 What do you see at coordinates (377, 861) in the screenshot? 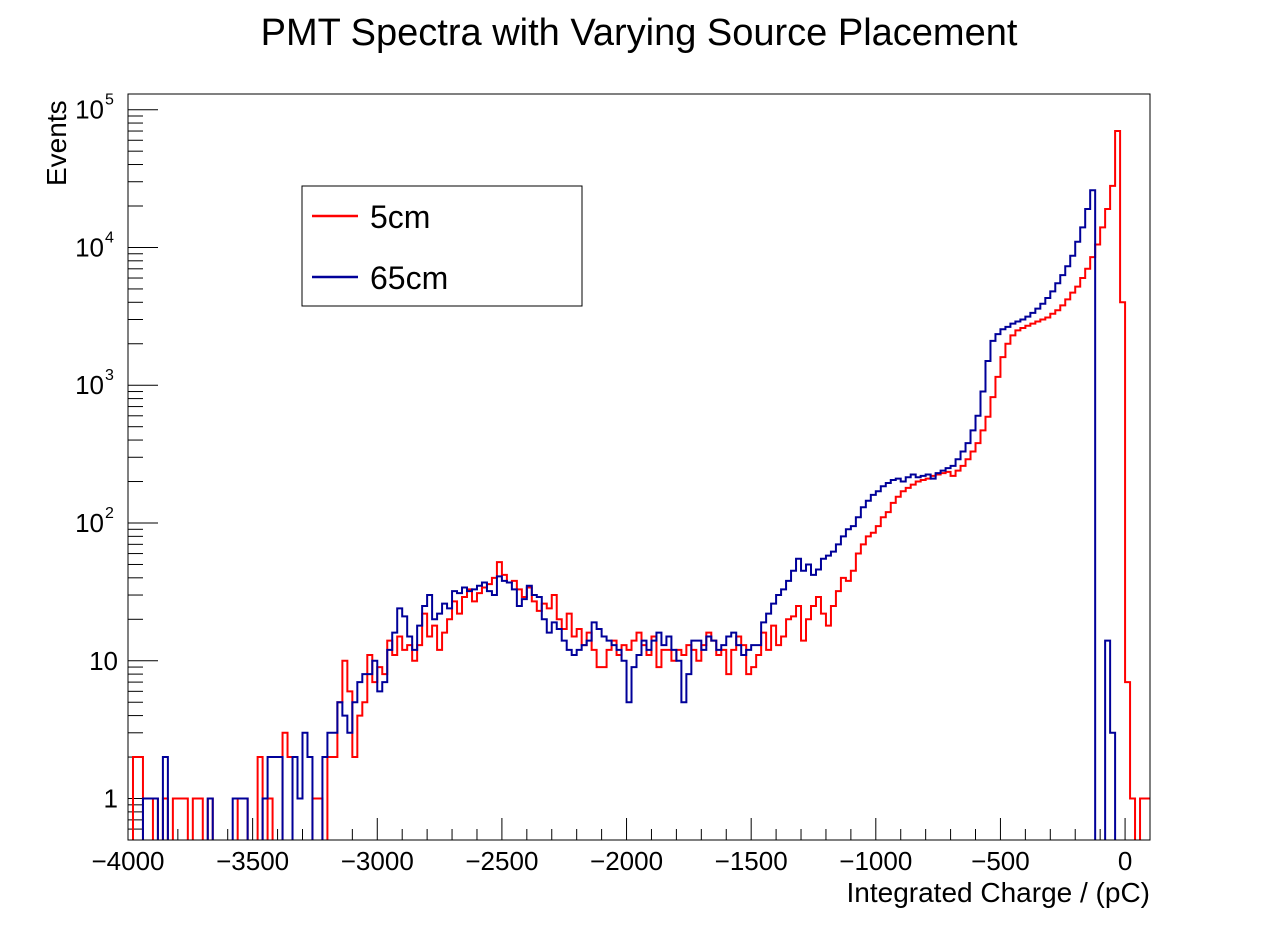
I see `x-tick-label: −3000` at bounding box center [377, 861].